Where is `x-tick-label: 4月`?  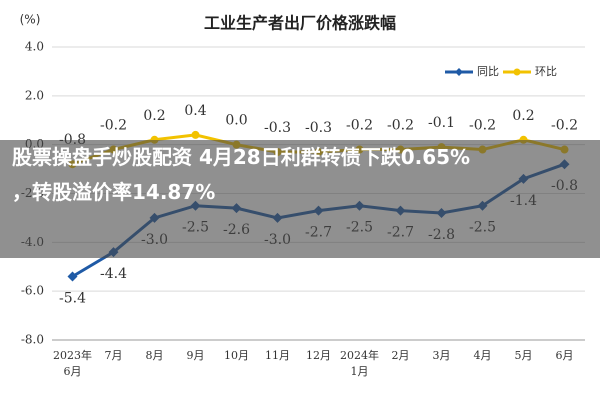
x-tick-label: 4月 is located at coordinates (482, 355).